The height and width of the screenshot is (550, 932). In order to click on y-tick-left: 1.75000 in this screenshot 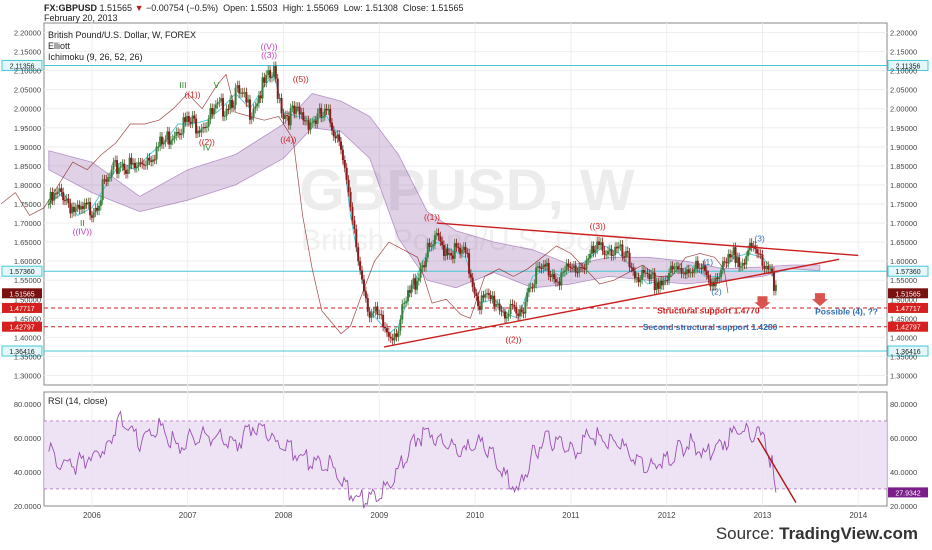, I will do `click(27, 204)`.